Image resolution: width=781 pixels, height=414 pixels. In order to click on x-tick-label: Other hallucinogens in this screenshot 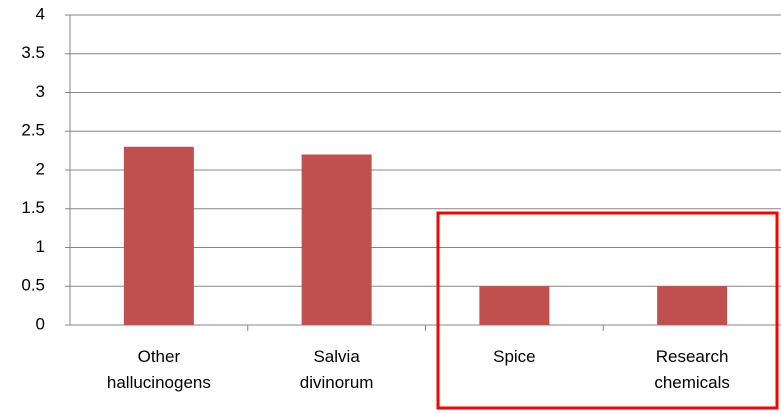, I will do `click(158, 369)`.